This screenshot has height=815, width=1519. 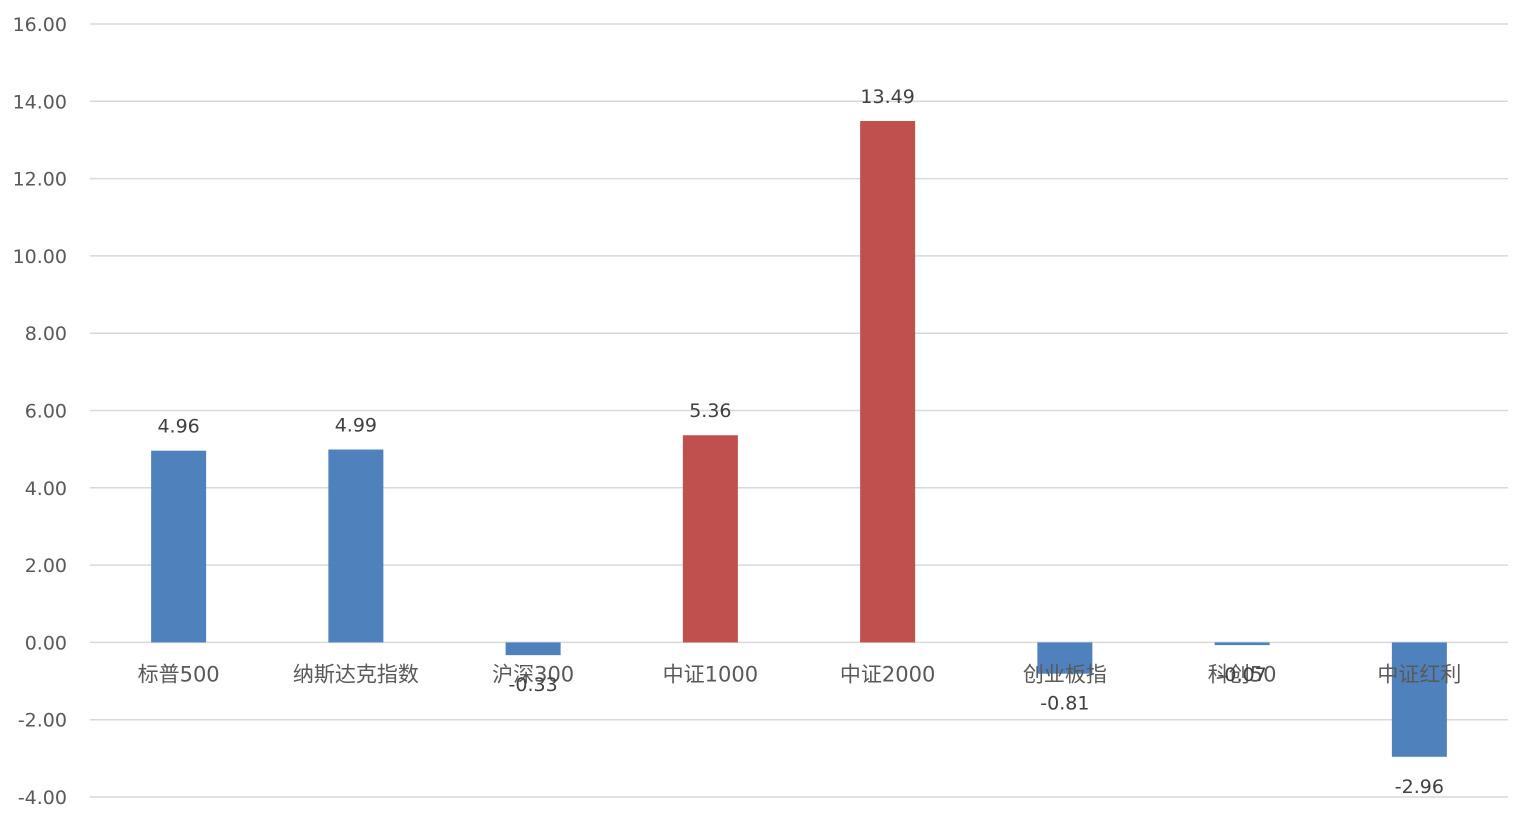 What do you see at coordinates (533, 685) in the screenshot?
I see `data-label: -0.33` at bounding box center [533, 685].